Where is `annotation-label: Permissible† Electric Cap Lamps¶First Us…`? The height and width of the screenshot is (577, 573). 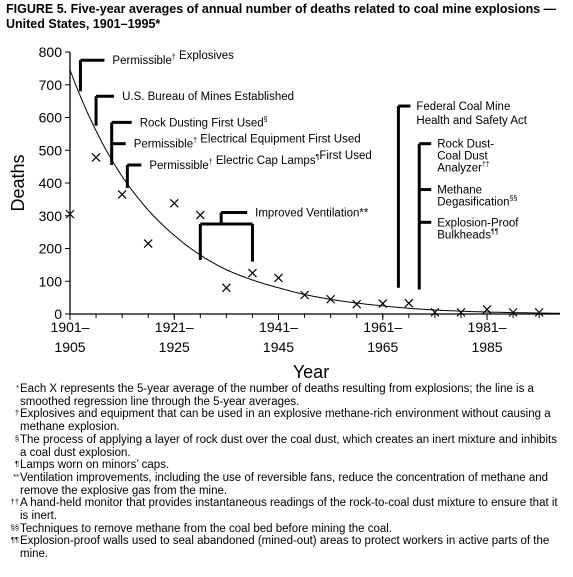 annotation-label: Permissible† Electric Cap Lamps¶First Us… is located at coordinates (260, 161).